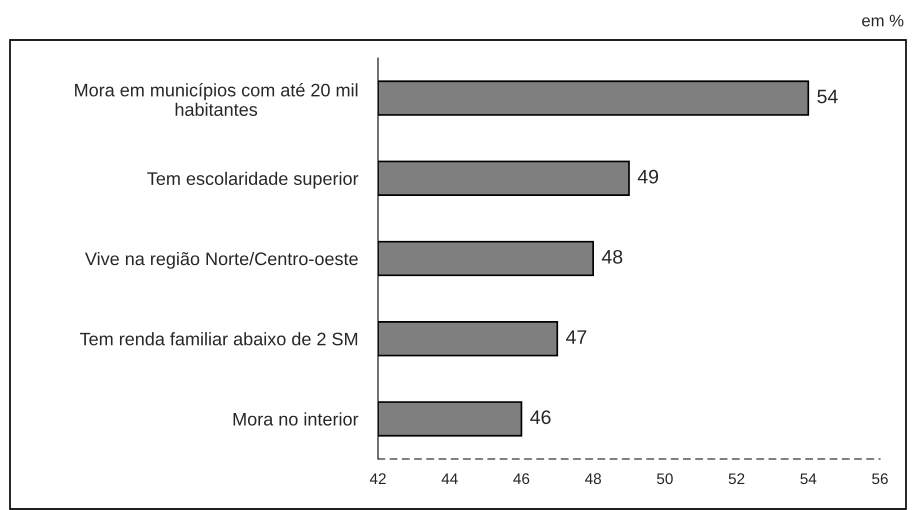 The width and height of the screenshot is (916, 510). Describe the element at coordinates (450, 478) in the screenshot. I see `x-tick-label: 44` at that location.